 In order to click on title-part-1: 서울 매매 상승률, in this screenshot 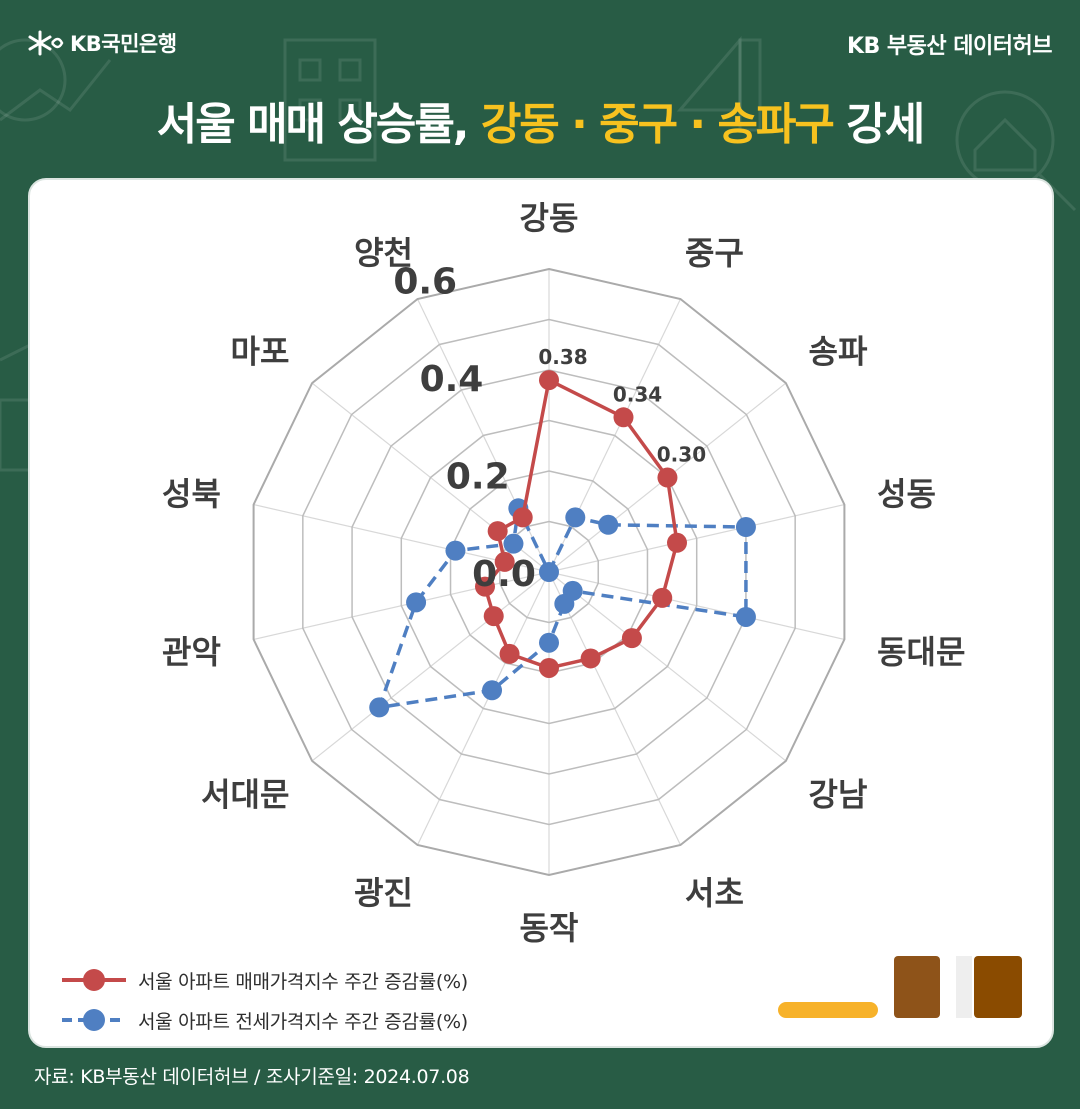, I will do `click(318, 124)`.